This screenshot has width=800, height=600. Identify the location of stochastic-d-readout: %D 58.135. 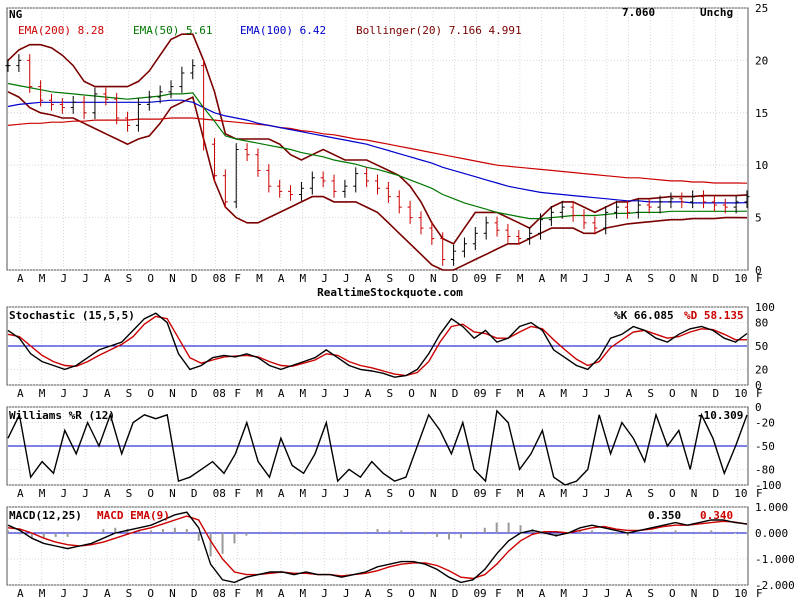
(714, 315).